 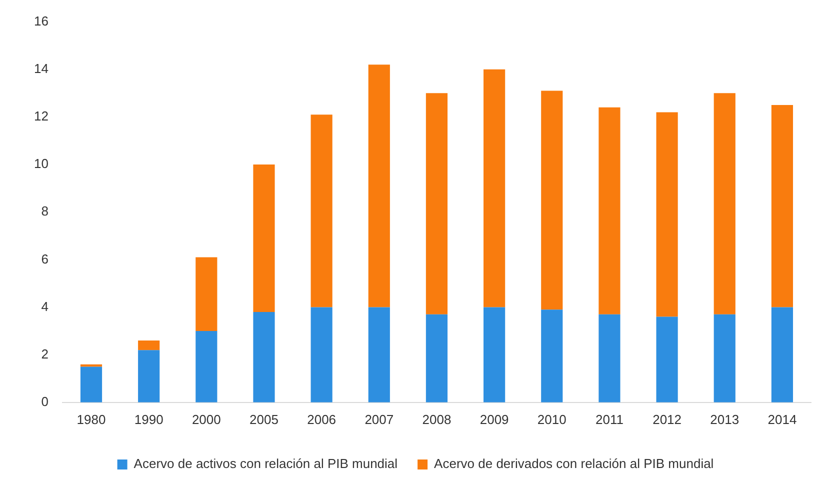 I want to click on x-tick-label: 2013, so click(x=725, y=419).